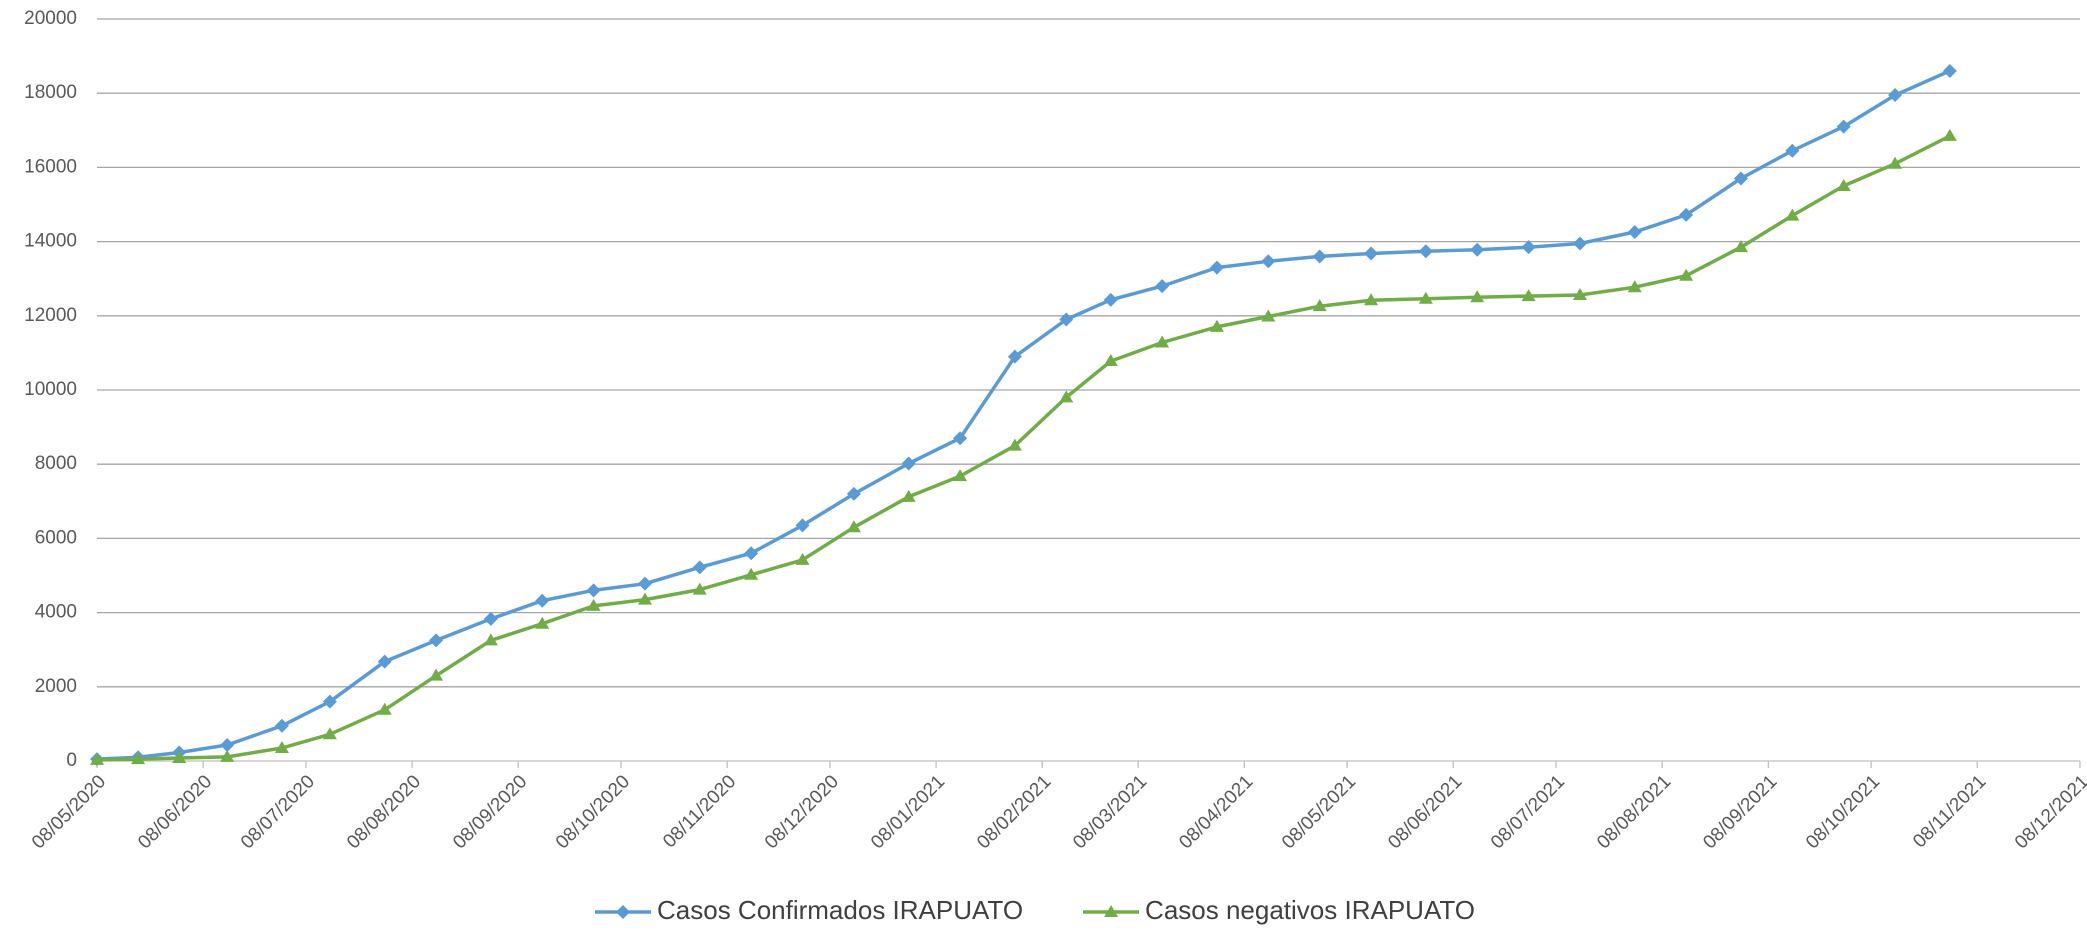  What do you see at coordinates (1843, 812) in the screenshot?
I see `x-tick-label: 08/10/2021` at bounding box center [1843, 812].